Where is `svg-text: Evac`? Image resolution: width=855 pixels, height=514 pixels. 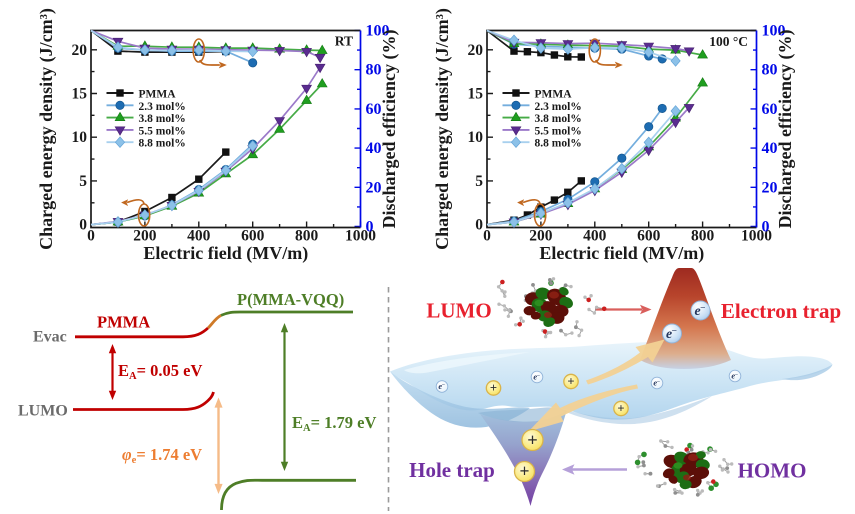 svg-text: Evac is located at coordinates (50, 337).